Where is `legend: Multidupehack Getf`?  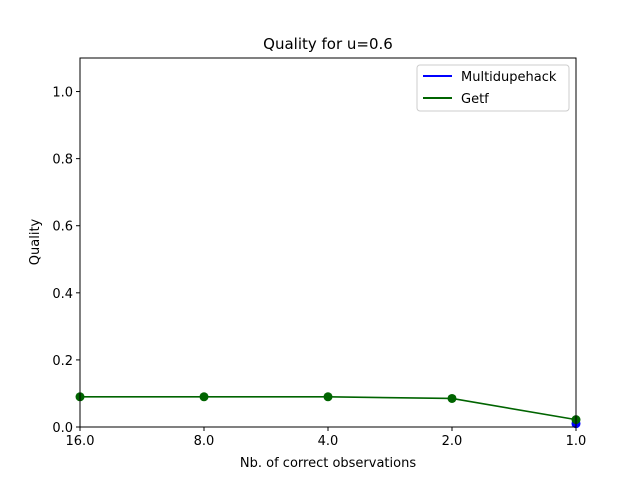
legend: Multidupehack Getf is located at coordinates (493, 88).